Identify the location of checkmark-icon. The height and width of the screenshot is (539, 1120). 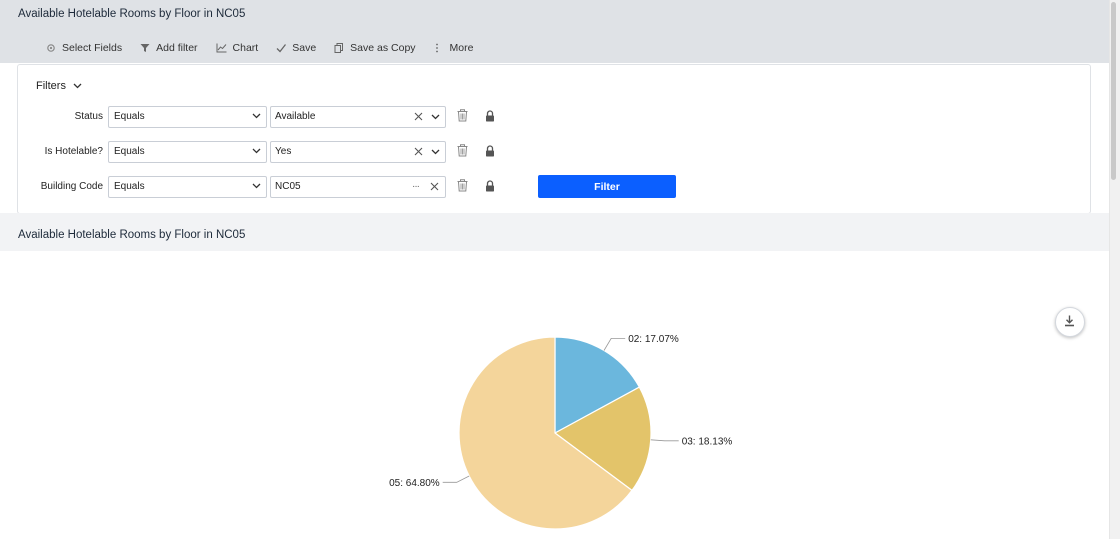
(281, 48).